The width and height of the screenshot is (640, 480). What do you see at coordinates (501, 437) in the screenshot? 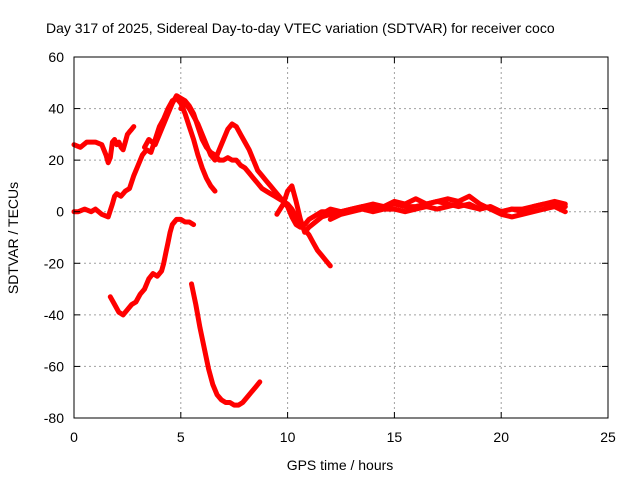
I see `x-tick-label: 20` at bounding box center [501, 437].